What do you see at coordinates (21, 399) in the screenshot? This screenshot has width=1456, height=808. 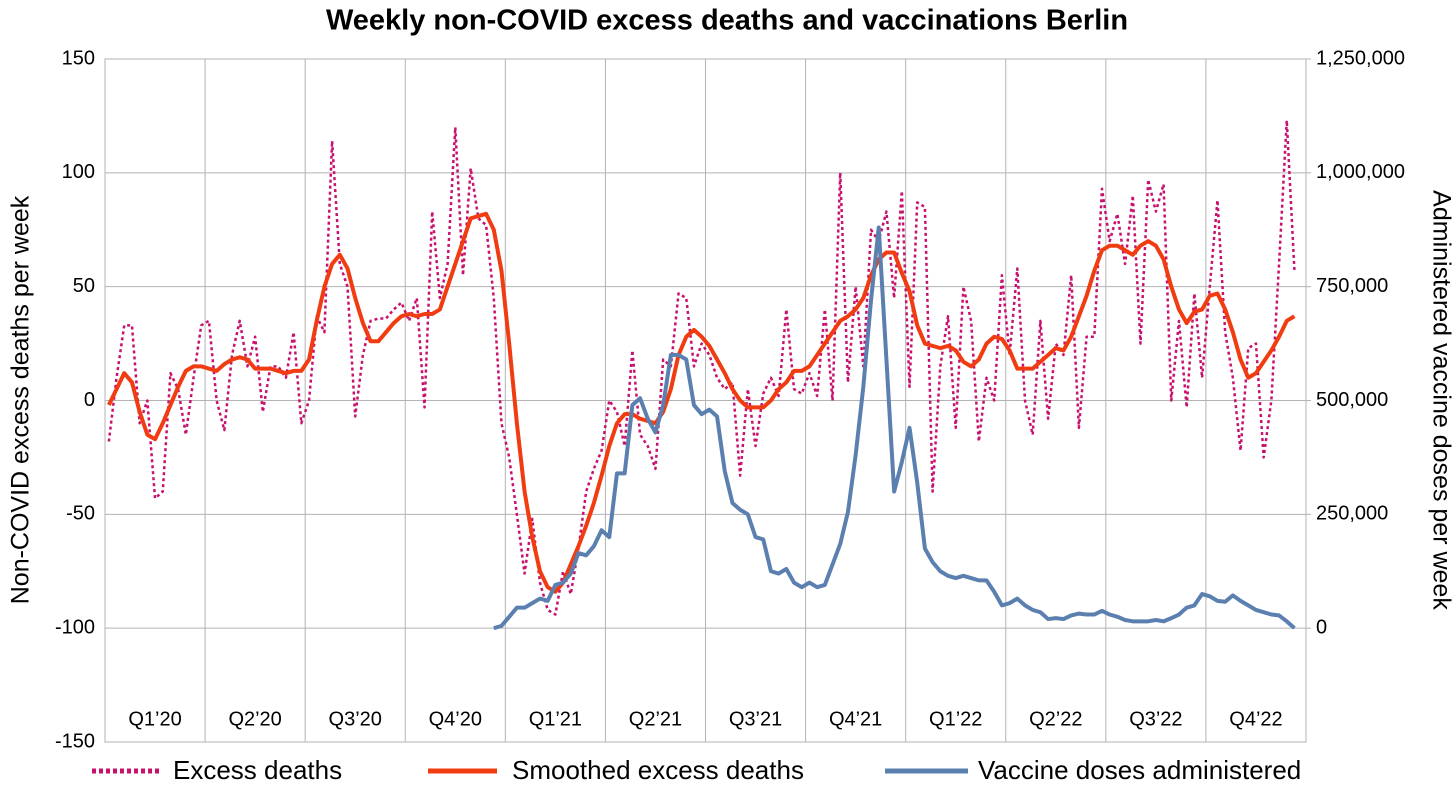 I see `y-axis-title: Non-COVID excess deaths per week` at bounding box center [21, 399].